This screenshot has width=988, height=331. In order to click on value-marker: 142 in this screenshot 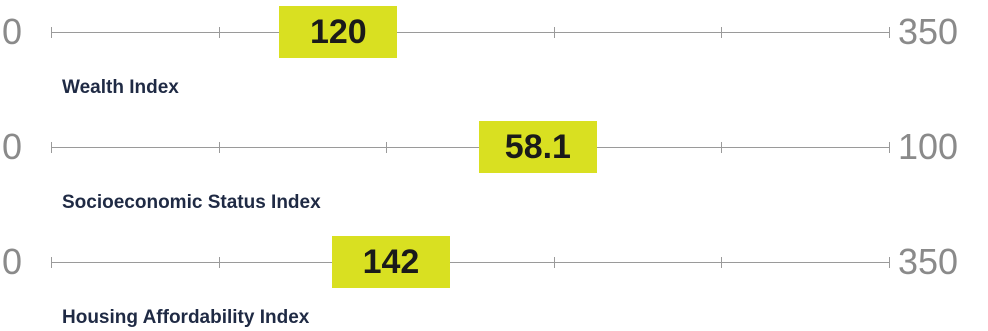, I will do `click(391, 262)`.